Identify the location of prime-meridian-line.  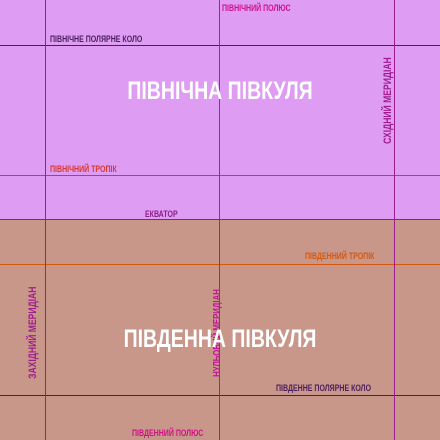
(219, 220).